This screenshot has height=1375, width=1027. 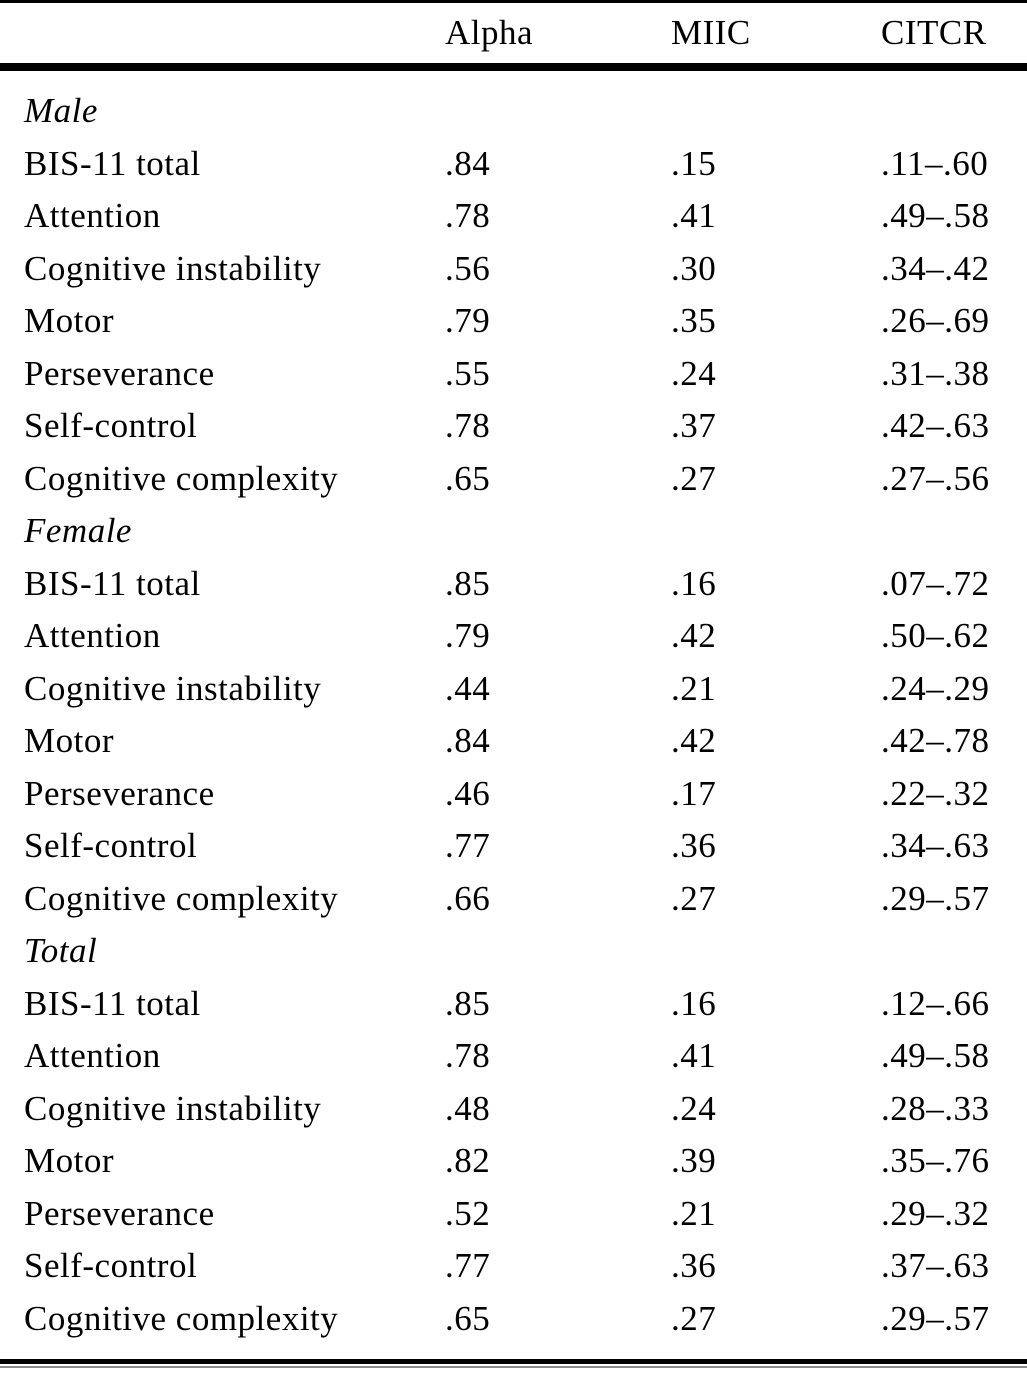 I want to click on alpha-value: .46, so click(x=468, y=793).